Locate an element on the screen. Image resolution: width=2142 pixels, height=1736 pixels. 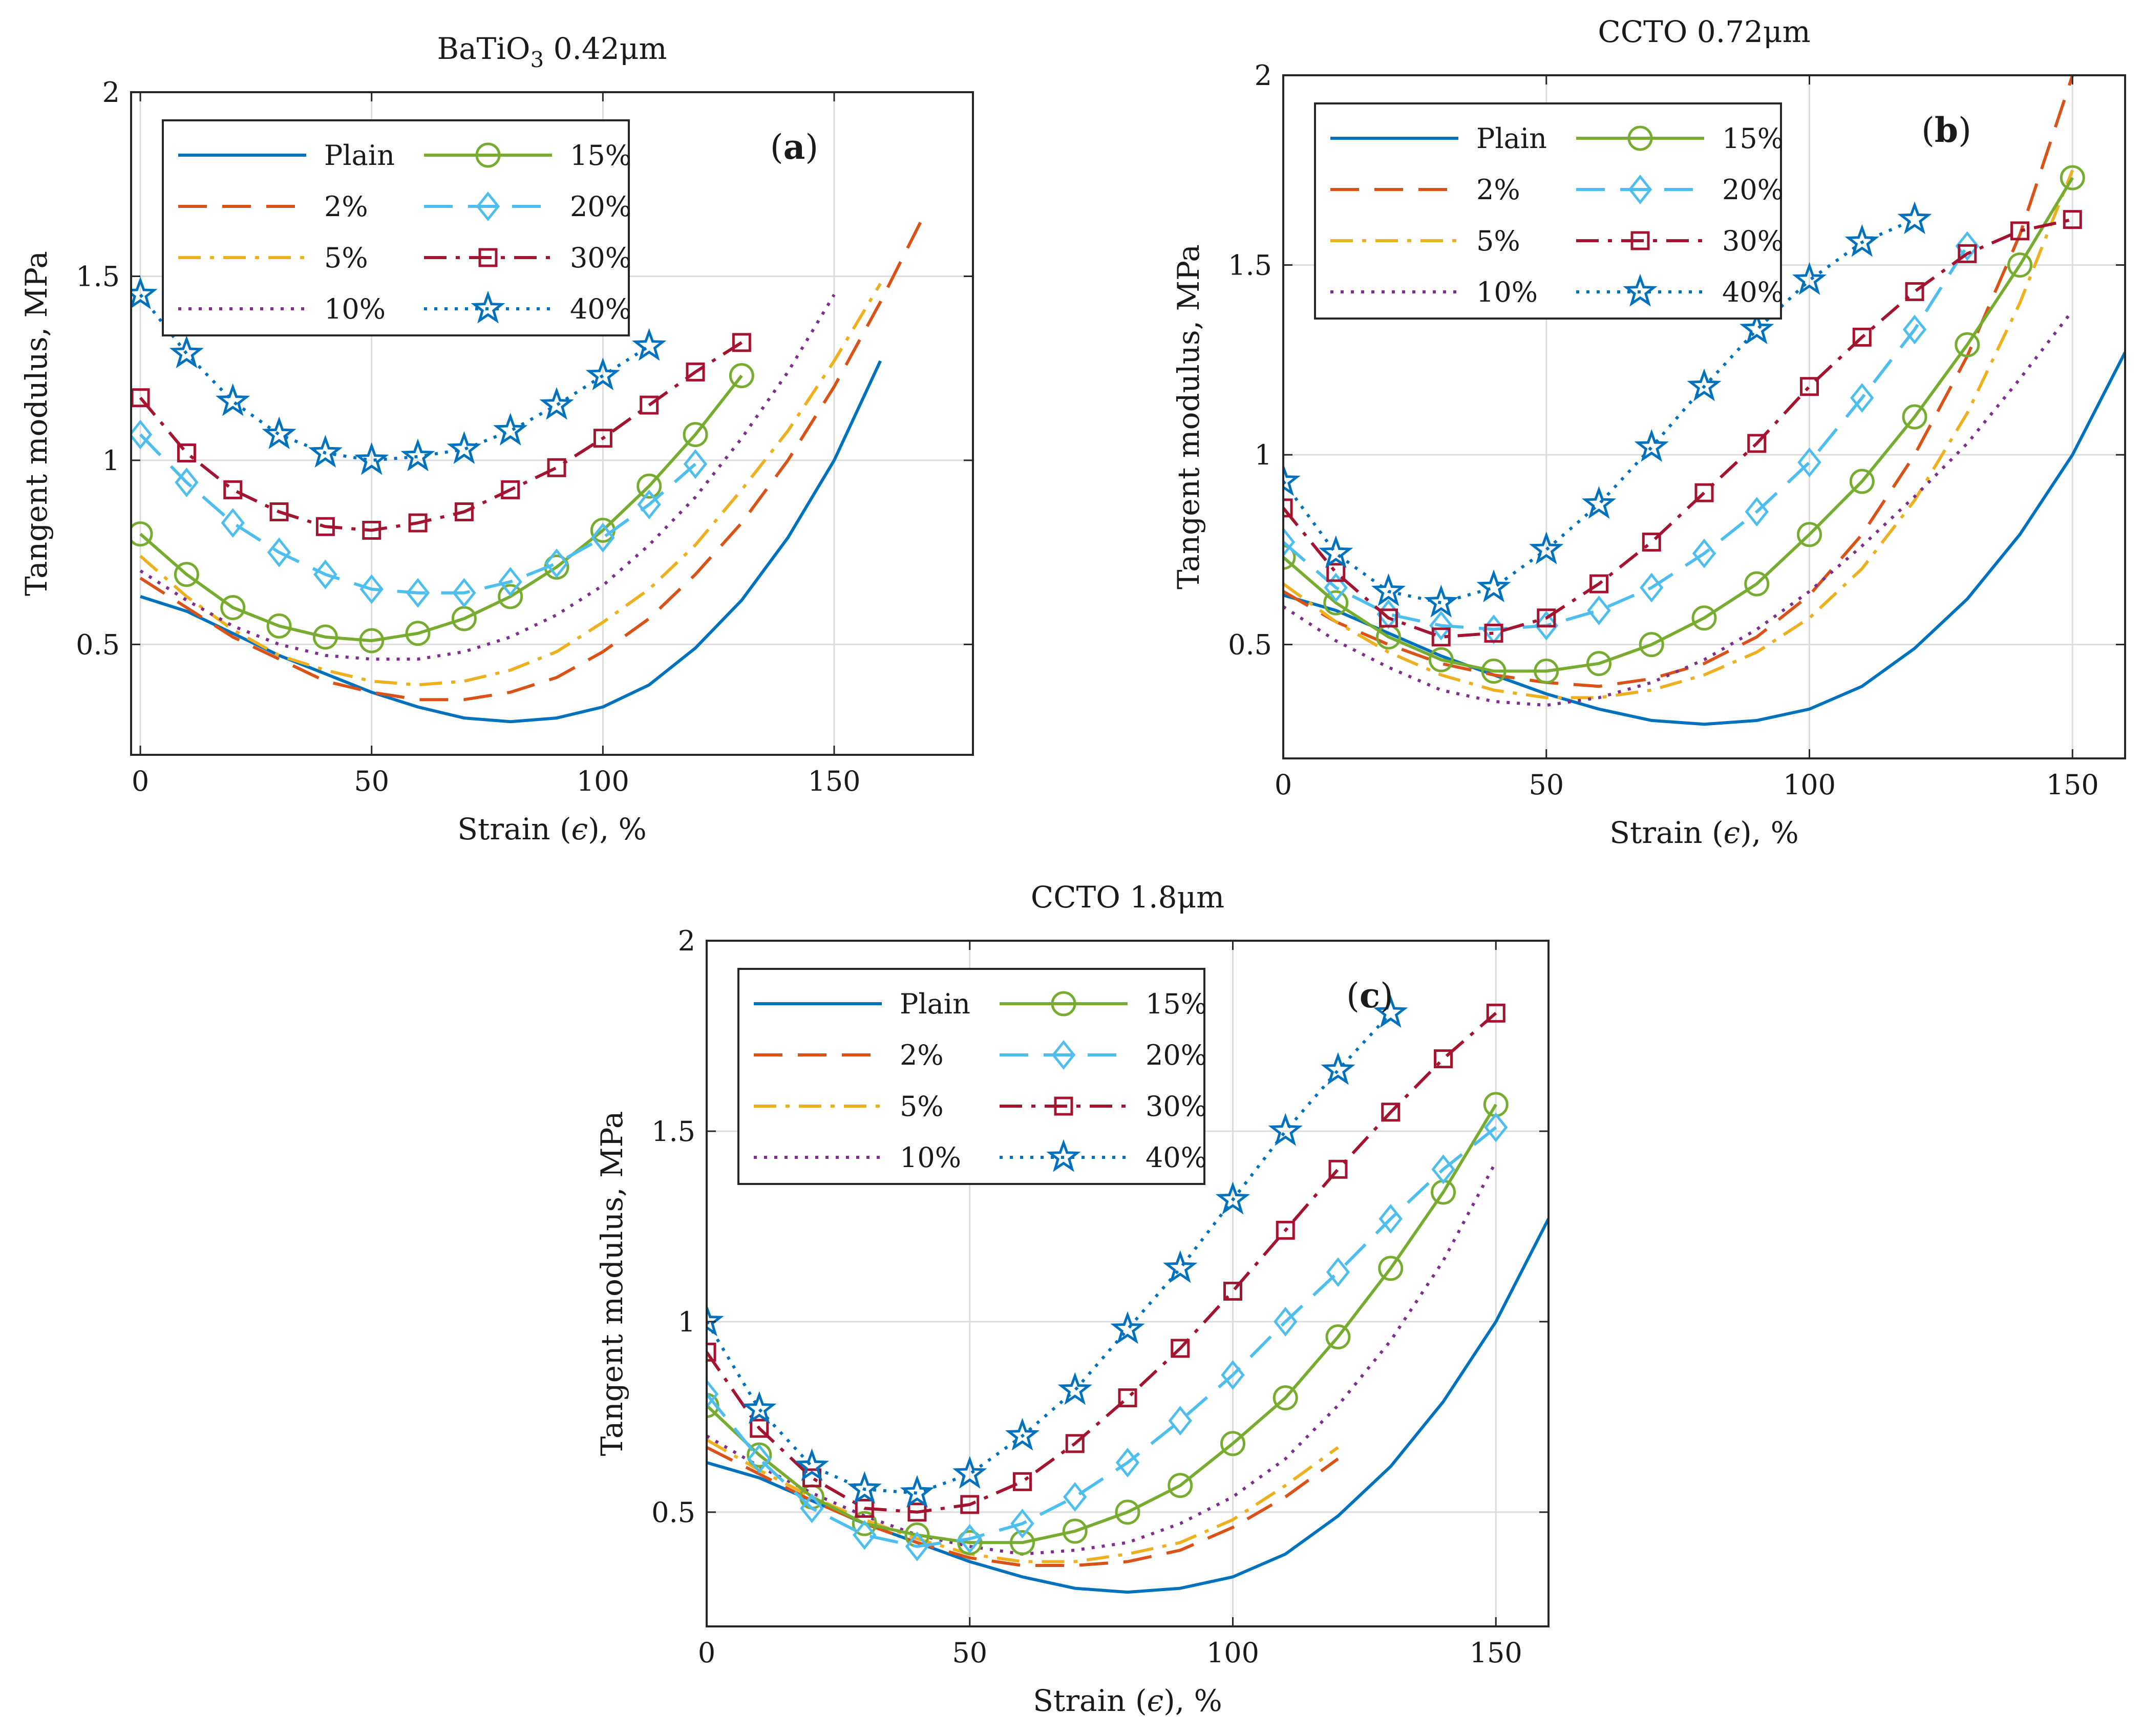
legend-label: 30% is located at coordinates (601, 258).